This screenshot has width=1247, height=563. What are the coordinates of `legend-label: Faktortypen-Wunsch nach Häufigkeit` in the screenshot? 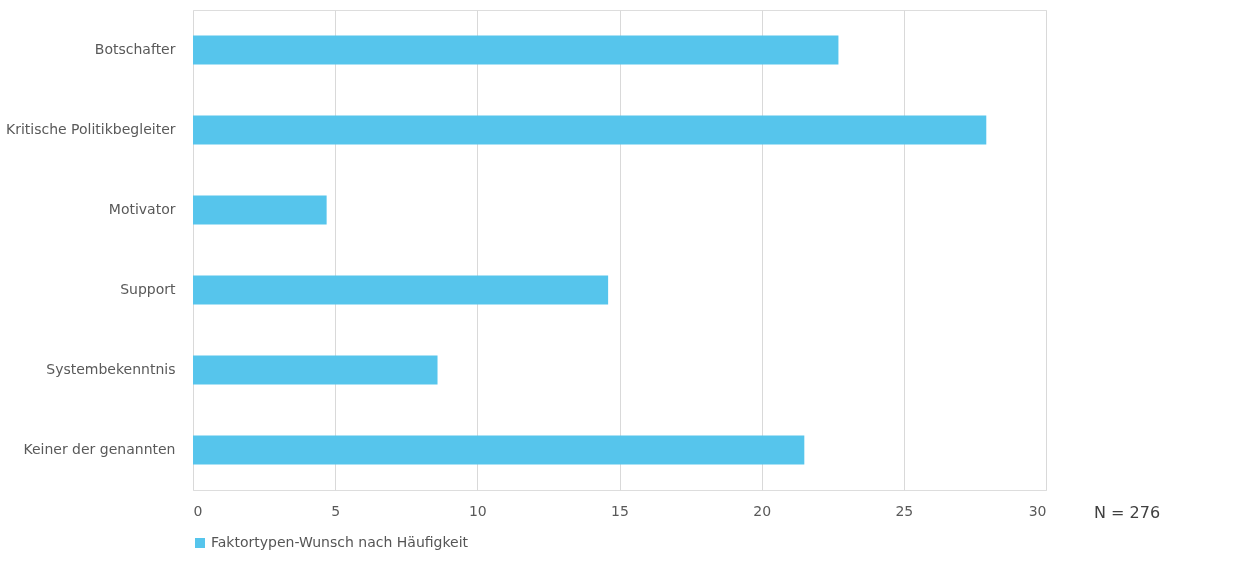 It's located at (340, 542).